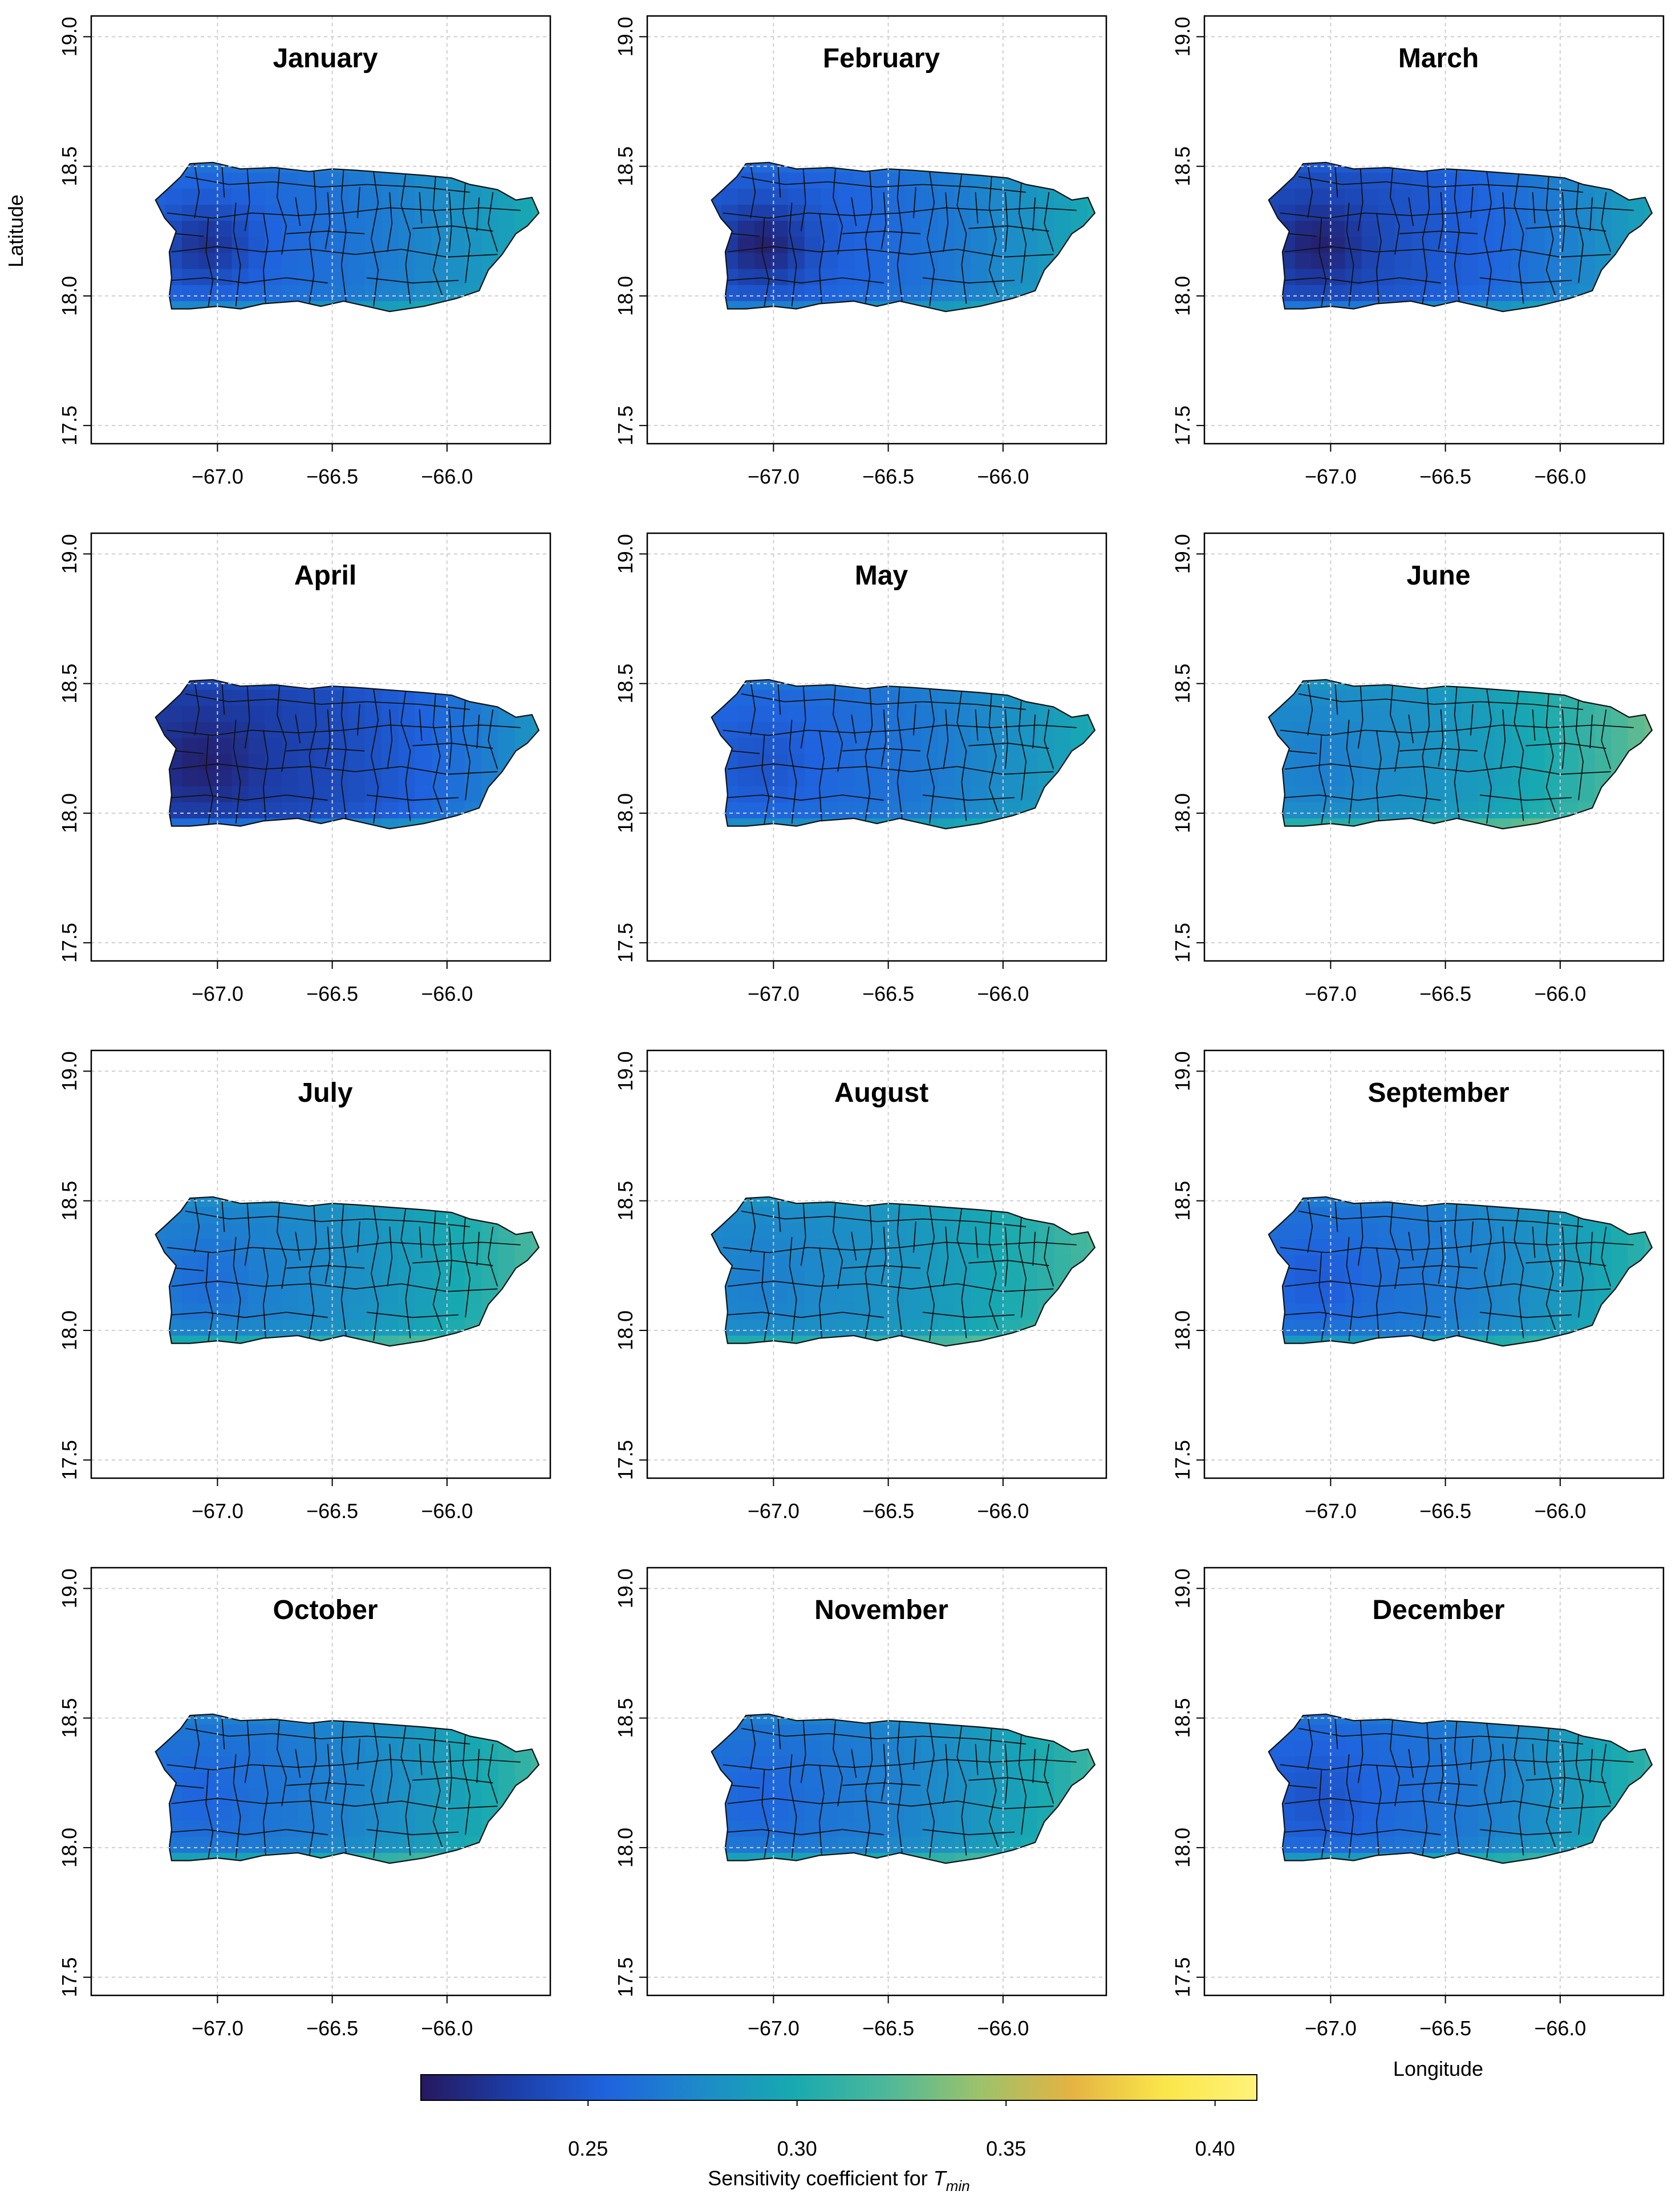 The image size is (1680, 2195). What do you see at coordinates (347, 237) in the screenshot?
I see `coastline` at bounding box center [347, 237].